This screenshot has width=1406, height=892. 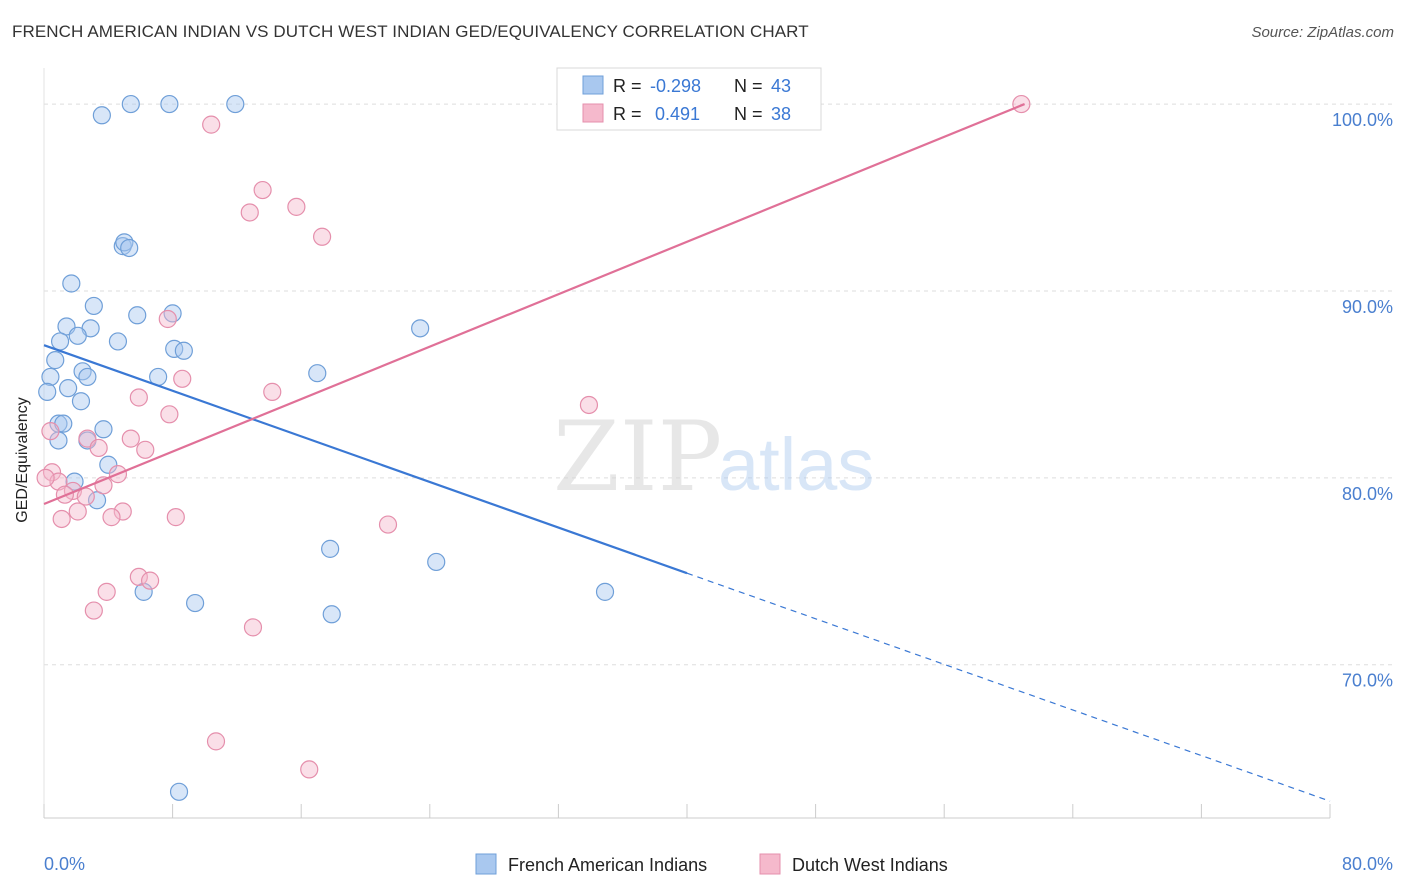 I want to click on y-tick-label: 70.0%, so click(x=1367, y=681).